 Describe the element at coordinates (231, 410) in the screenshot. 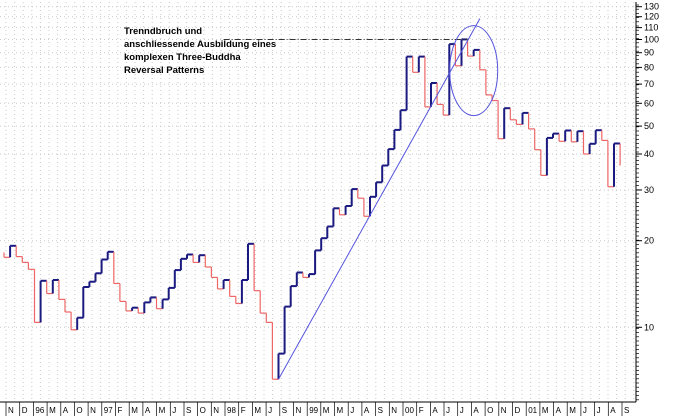

I see `x-tick-label: 98` at that location.